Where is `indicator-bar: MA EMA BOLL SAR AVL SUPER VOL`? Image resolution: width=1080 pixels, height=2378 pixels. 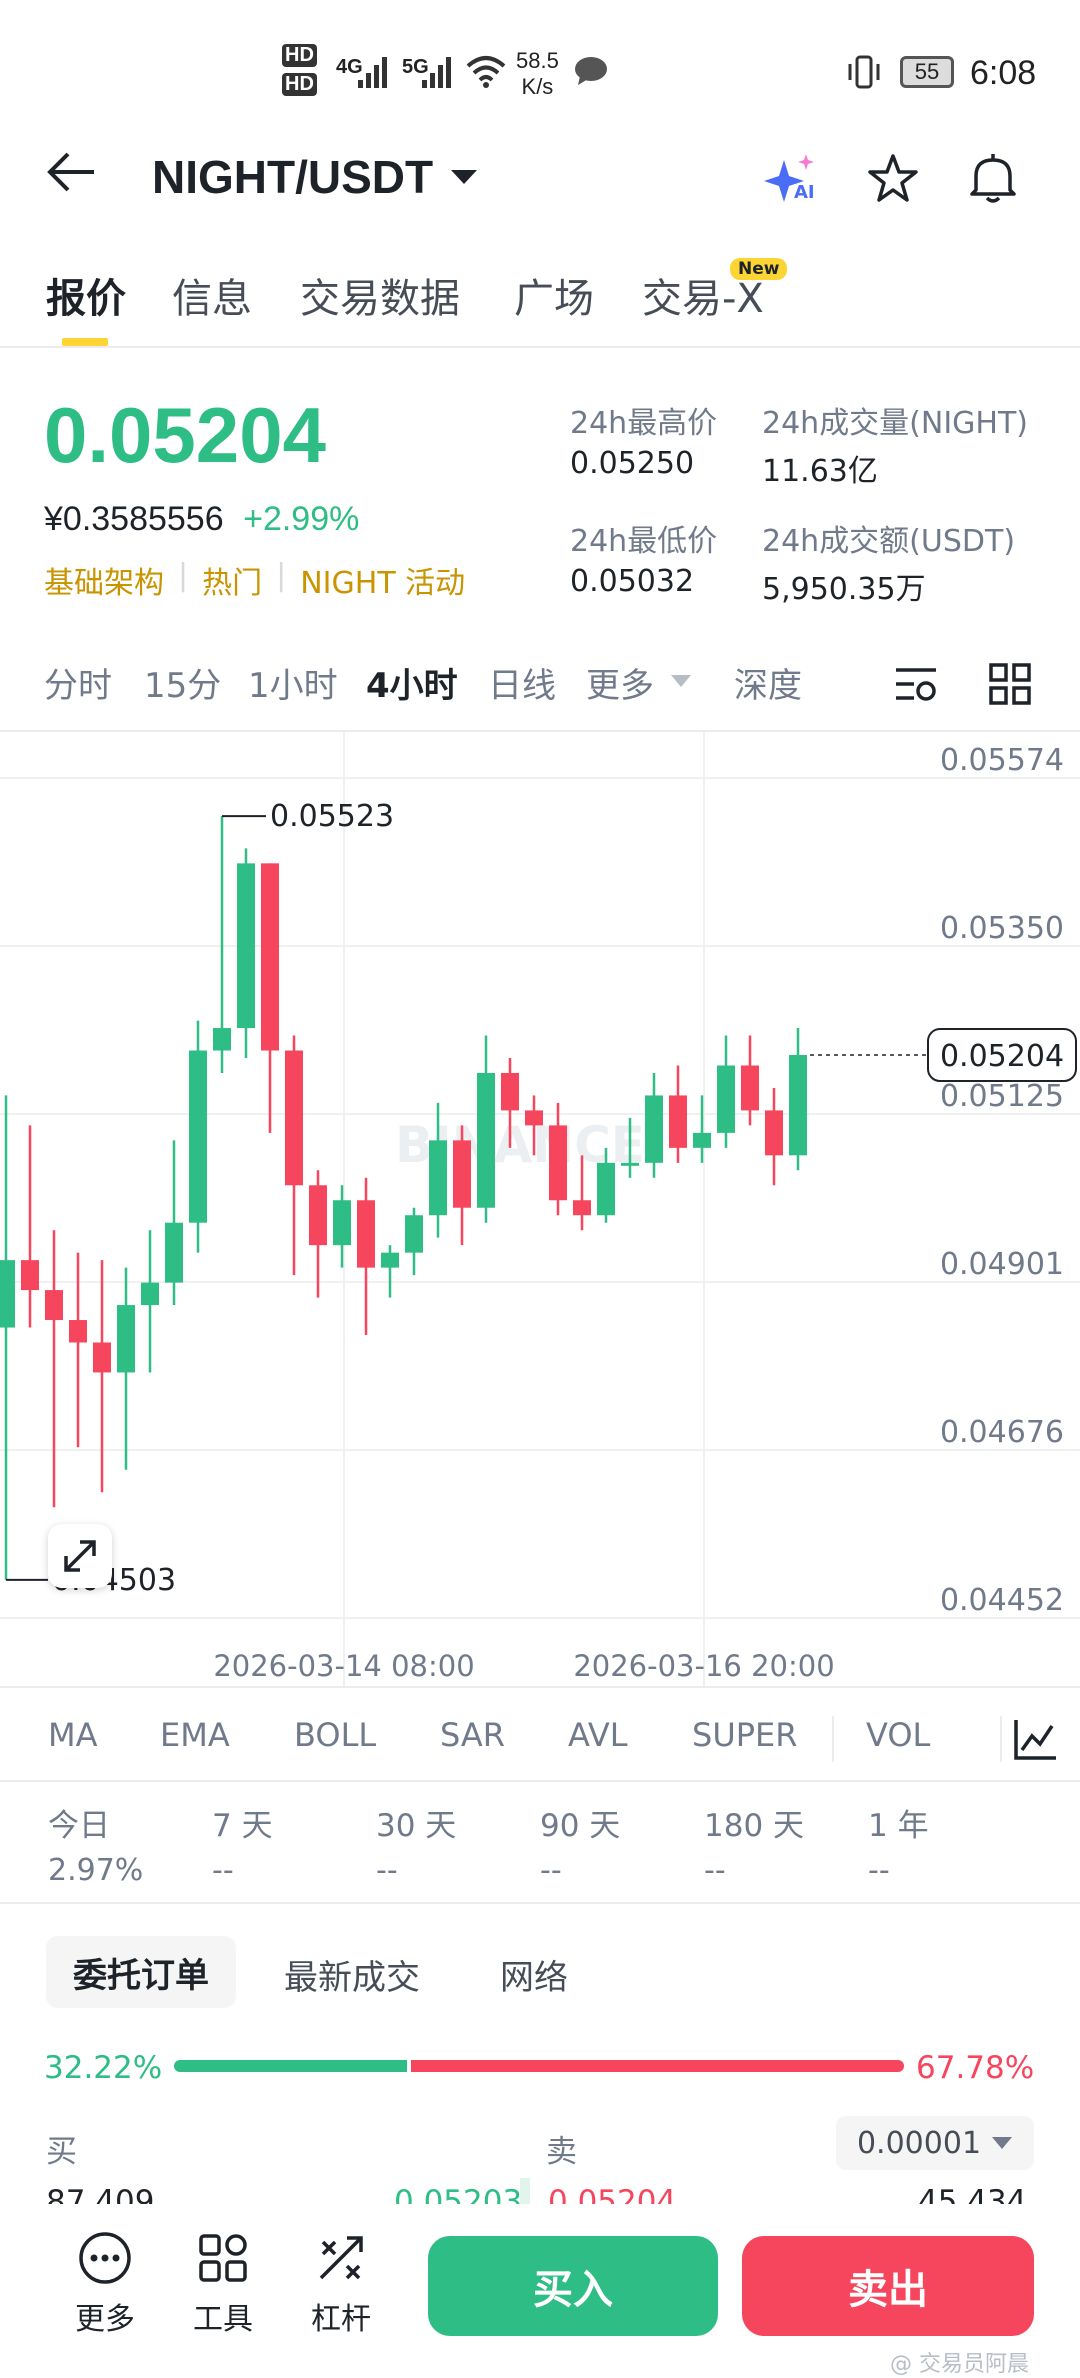
indicator-bar: MA EMA BOLL SAR AVL SUPER VOL is located at coordinates (540, 1746).